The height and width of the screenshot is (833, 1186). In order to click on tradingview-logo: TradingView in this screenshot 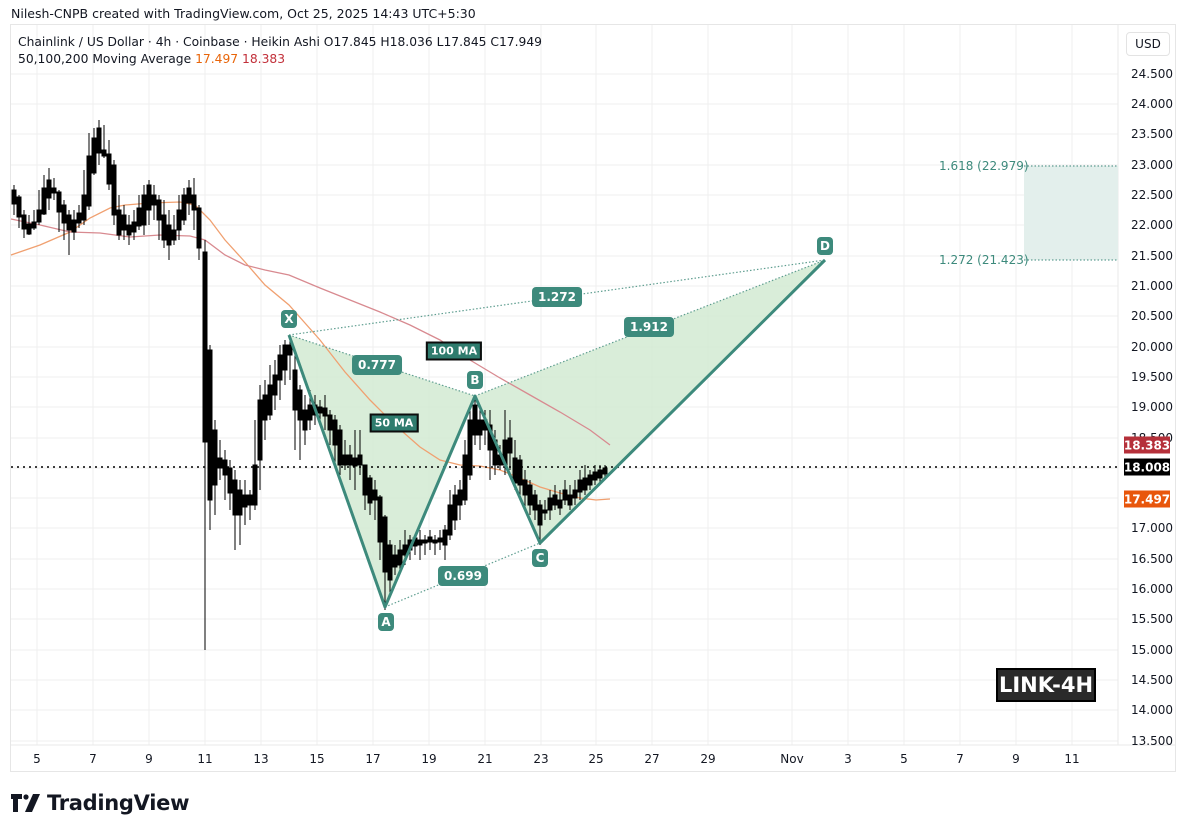, I will do `click(100, 803)`.